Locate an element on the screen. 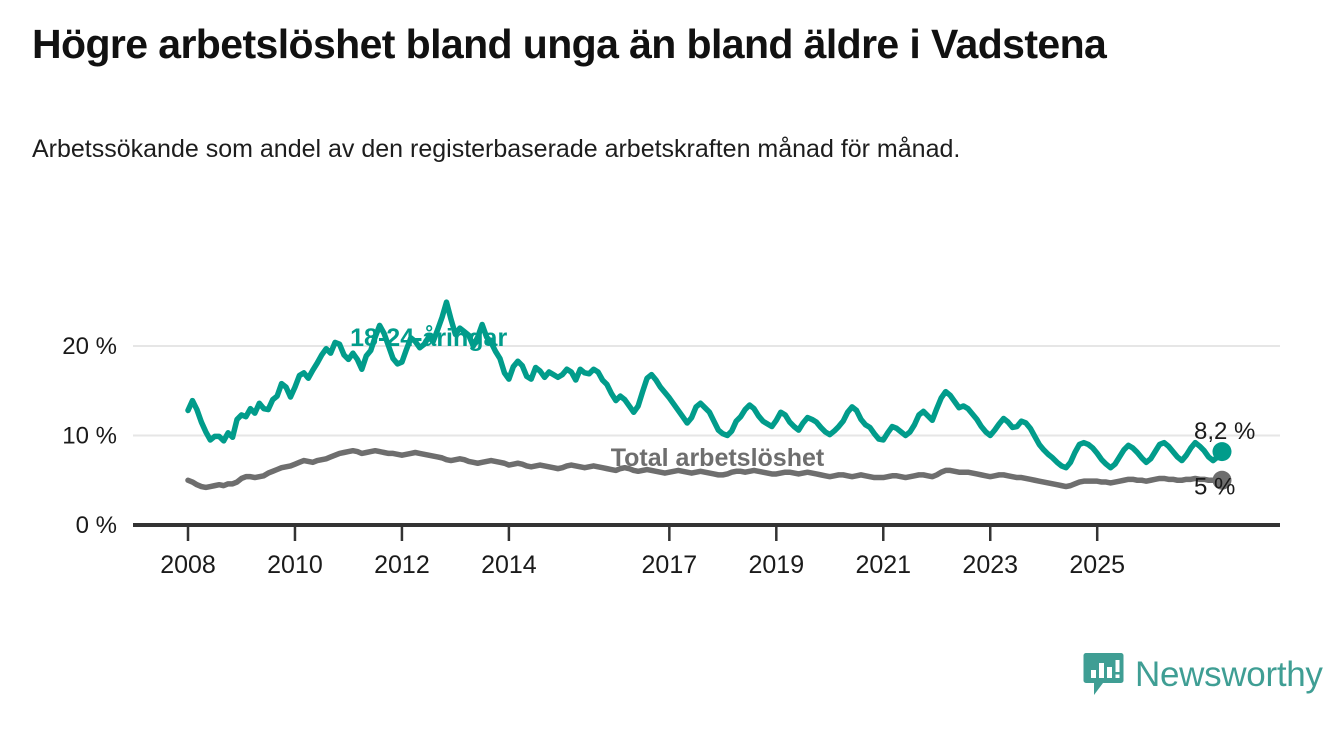  series-inline-labels: 18-24-åringar Total arbetslöshet is located at coordinates (587, 398).